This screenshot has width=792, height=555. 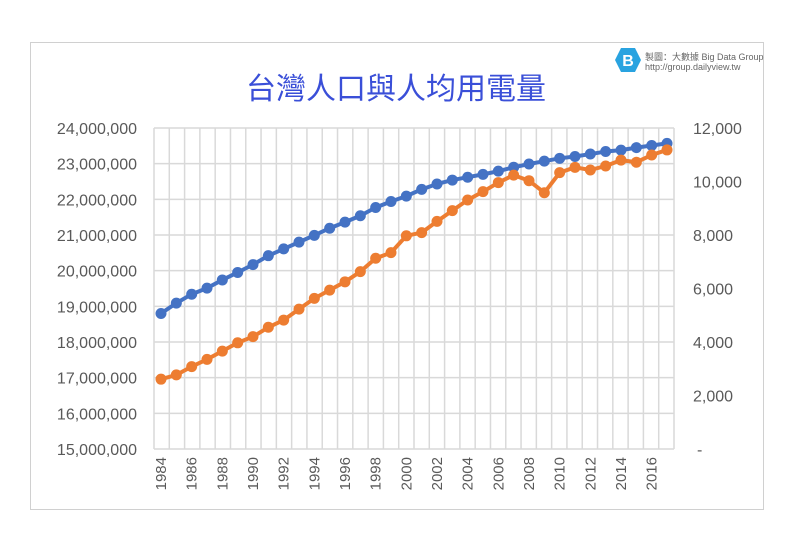 I want to click on x-tick-label: 1988, so click(x=222, y=473).